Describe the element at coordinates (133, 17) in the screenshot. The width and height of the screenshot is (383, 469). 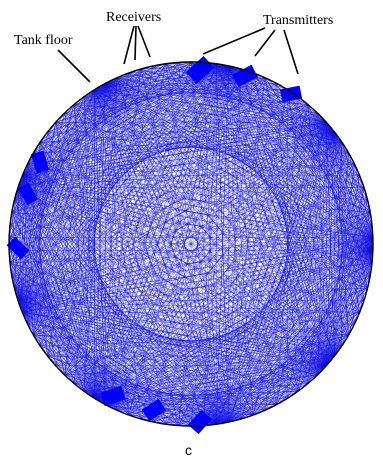
I see `receivers-label: Receivers` at that location.